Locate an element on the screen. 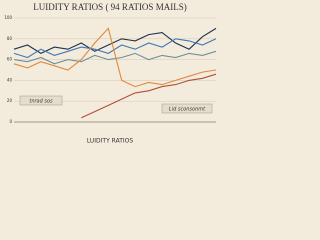  annotation: tnrad sos is located at coordinates (41, 102).